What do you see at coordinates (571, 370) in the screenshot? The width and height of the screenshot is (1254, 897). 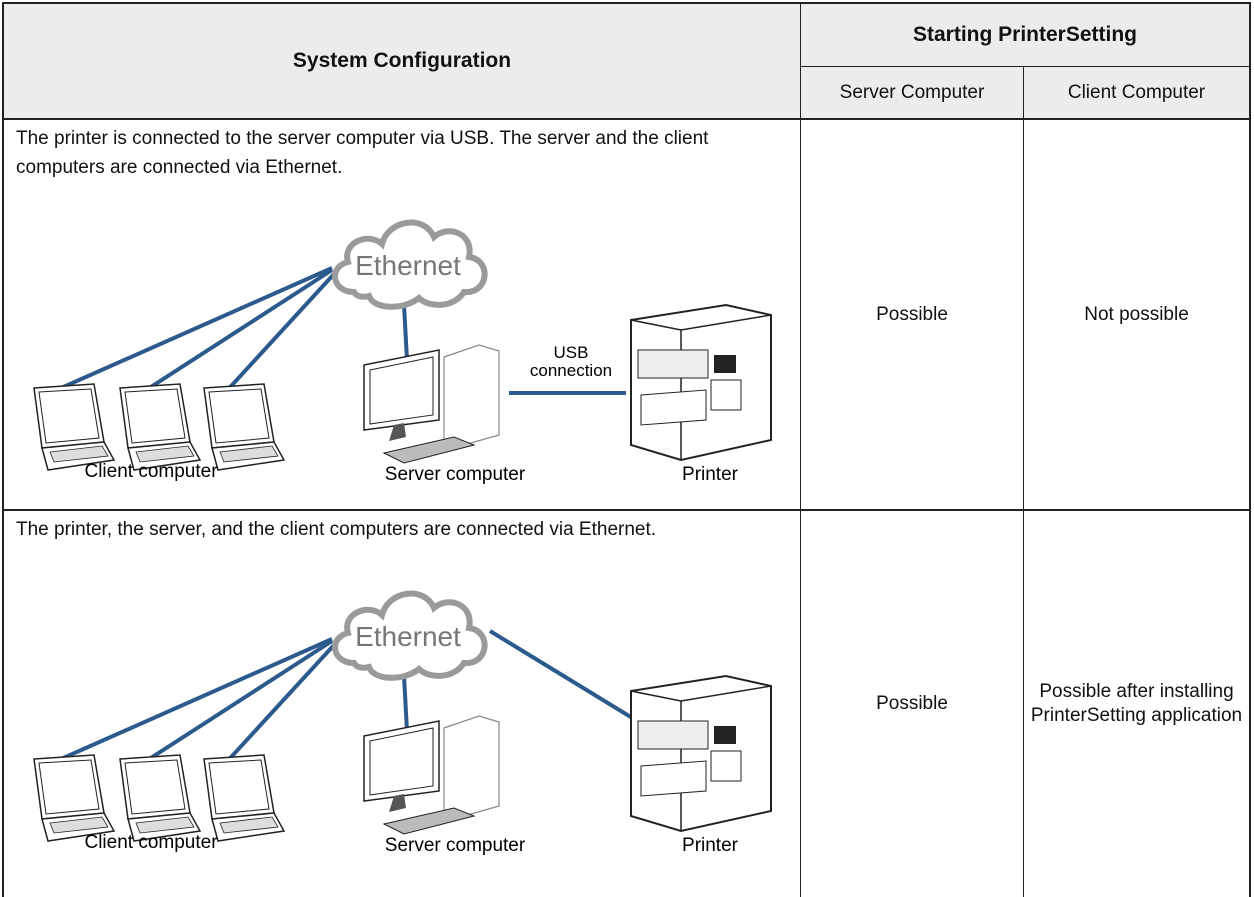 I see `connection-label: connection` at bounding box center [571, 370].